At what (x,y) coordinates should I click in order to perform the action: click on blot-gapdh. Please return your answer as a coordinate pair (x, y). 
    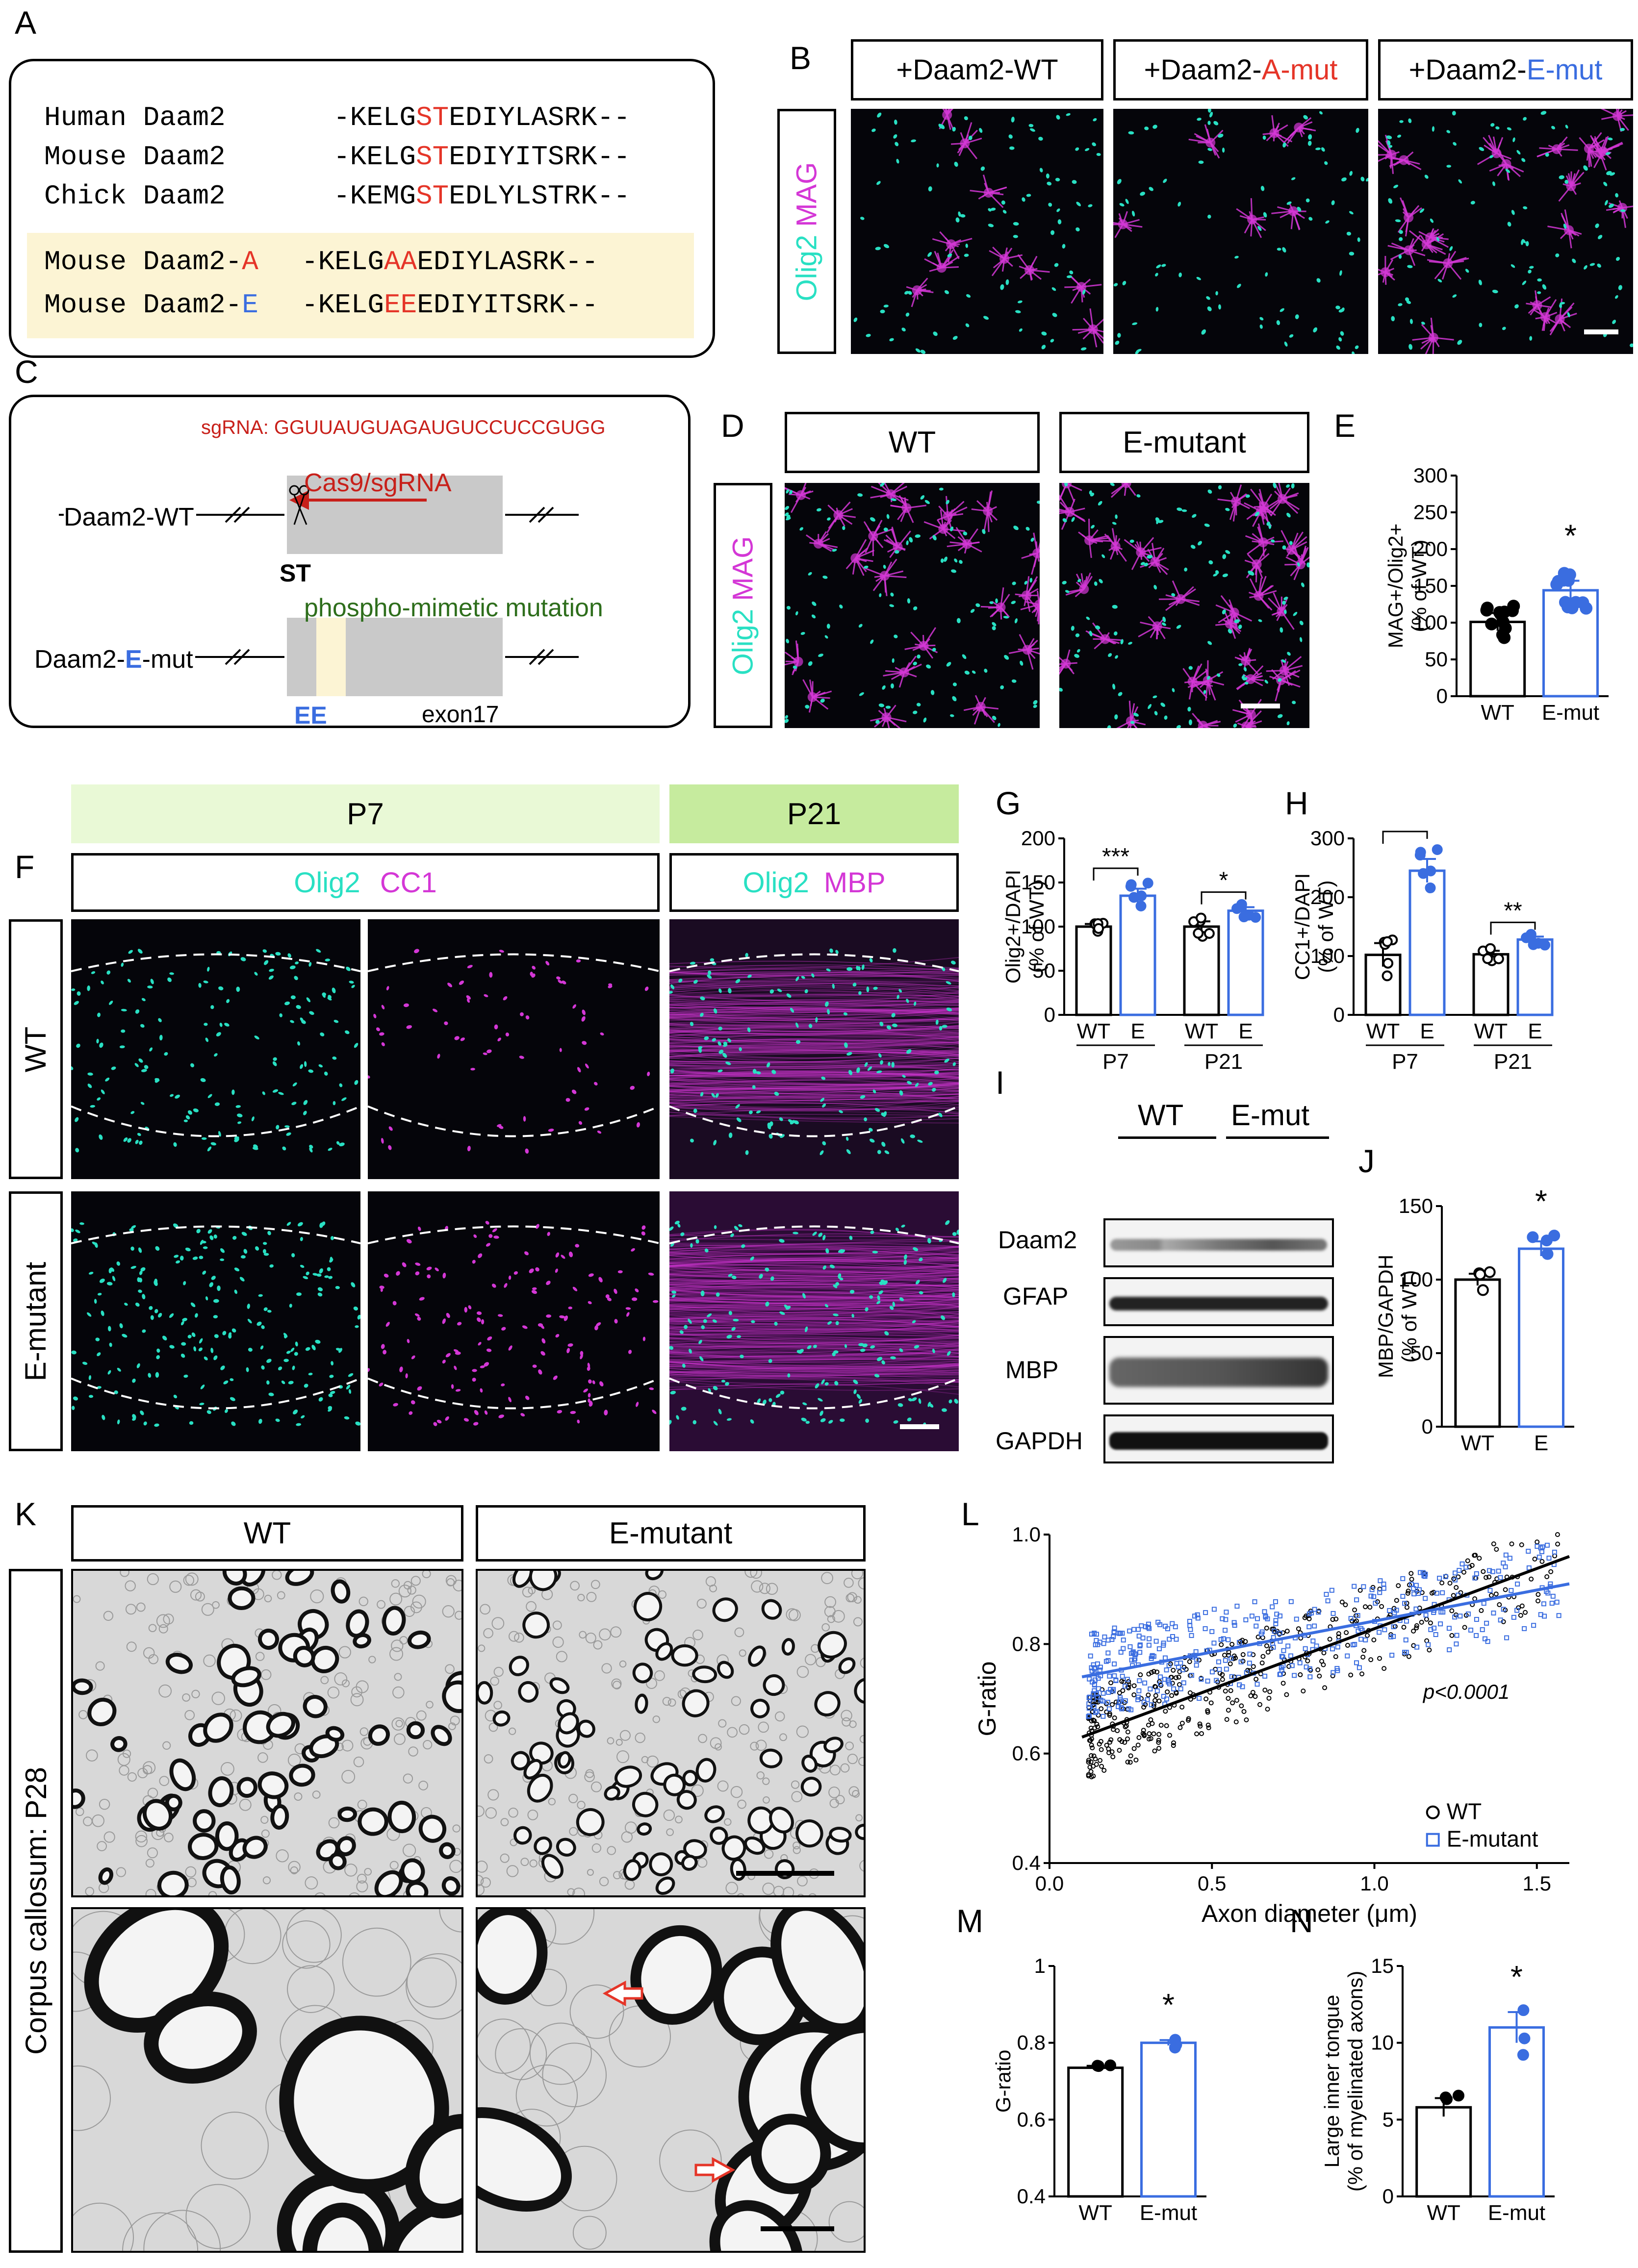
    Looking at the image, I should click on (1218, 1438).